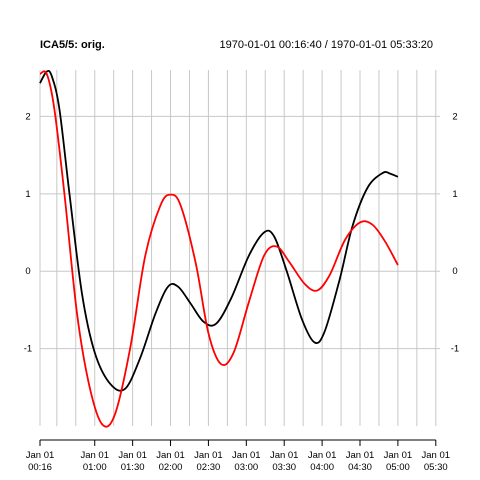 This screenshot has width=480, height=480. Describe the element at coordinates (454, 116) in the screenshot. I see `y-tick-label-right: 2` at that location.